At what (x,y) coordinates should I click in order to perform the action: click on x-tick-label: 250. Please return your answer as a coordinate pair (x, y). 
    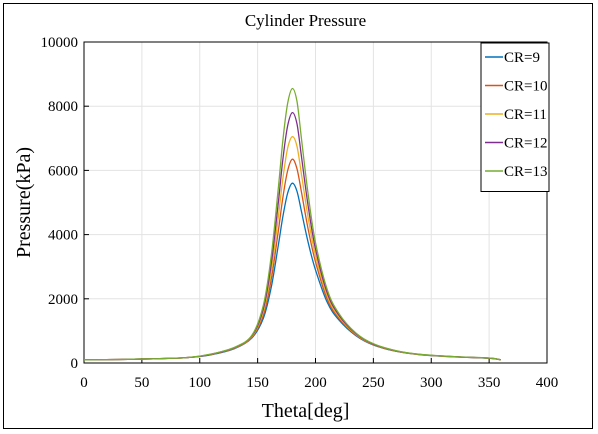
    Looking at the image, I should click on (373, 383).